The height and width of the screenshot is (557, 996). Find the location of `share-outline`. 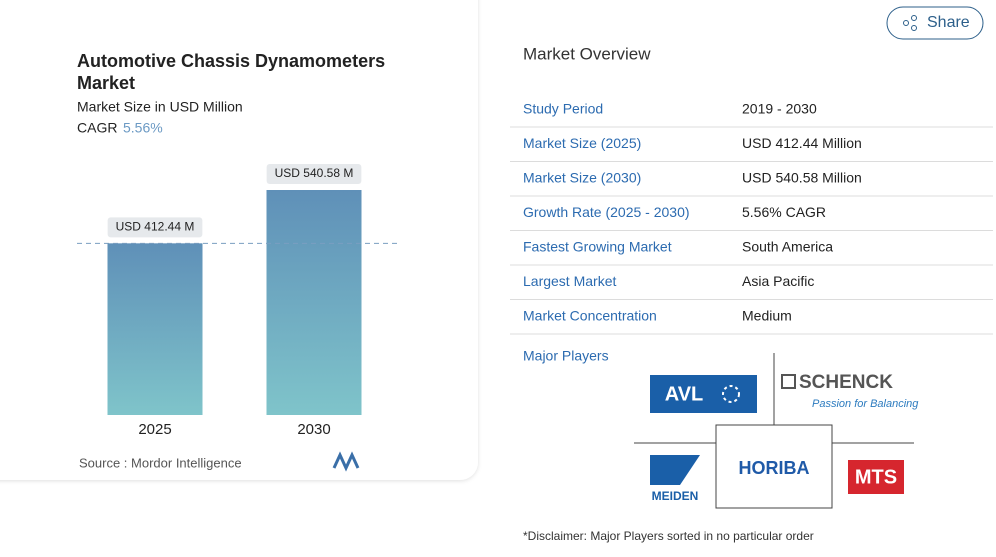

share-outline is located at coordinates (935, 23).